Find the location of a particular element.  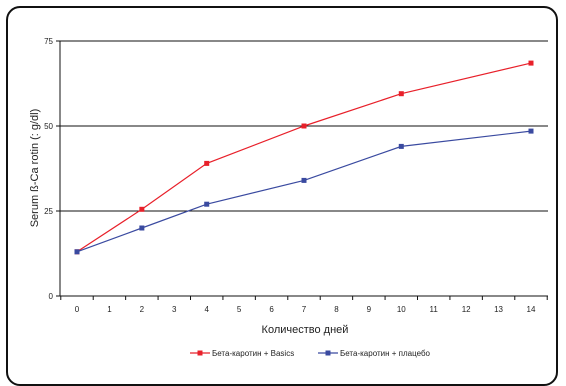

y-axis-label: Serum ß-Ca rotin (: g/dl) is located at coordinates (35, 168).